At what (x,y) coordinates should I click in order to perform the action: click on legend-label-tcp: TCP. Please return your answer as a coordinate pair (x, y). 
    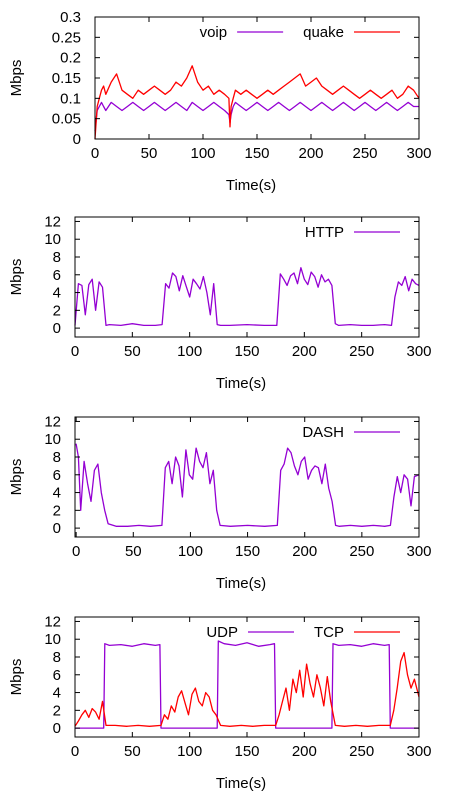
    Looking at the image, I should click on (329, 632).